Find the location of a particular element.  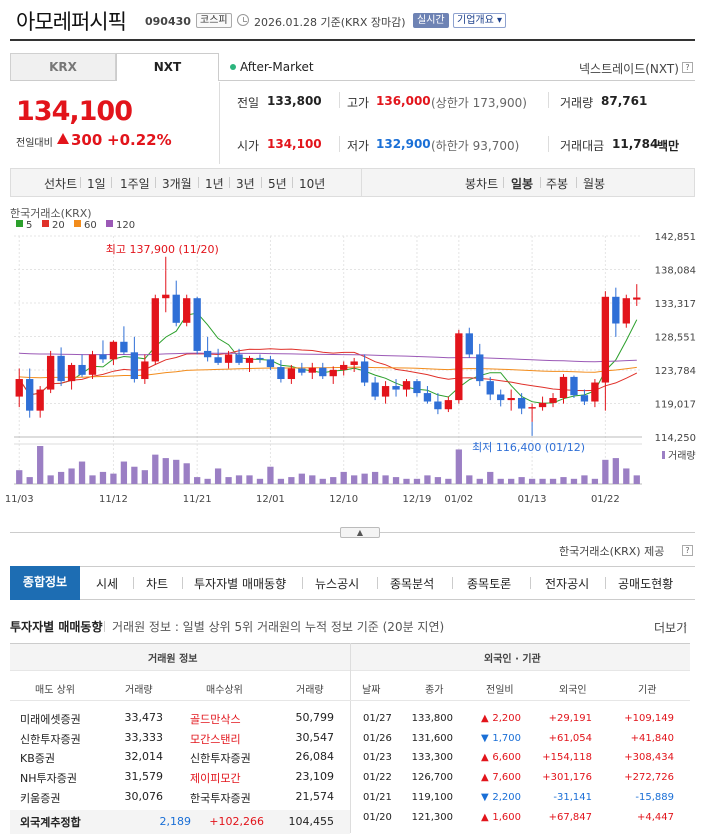

period-3m: 3개월 is located at coordinates (177, 184).